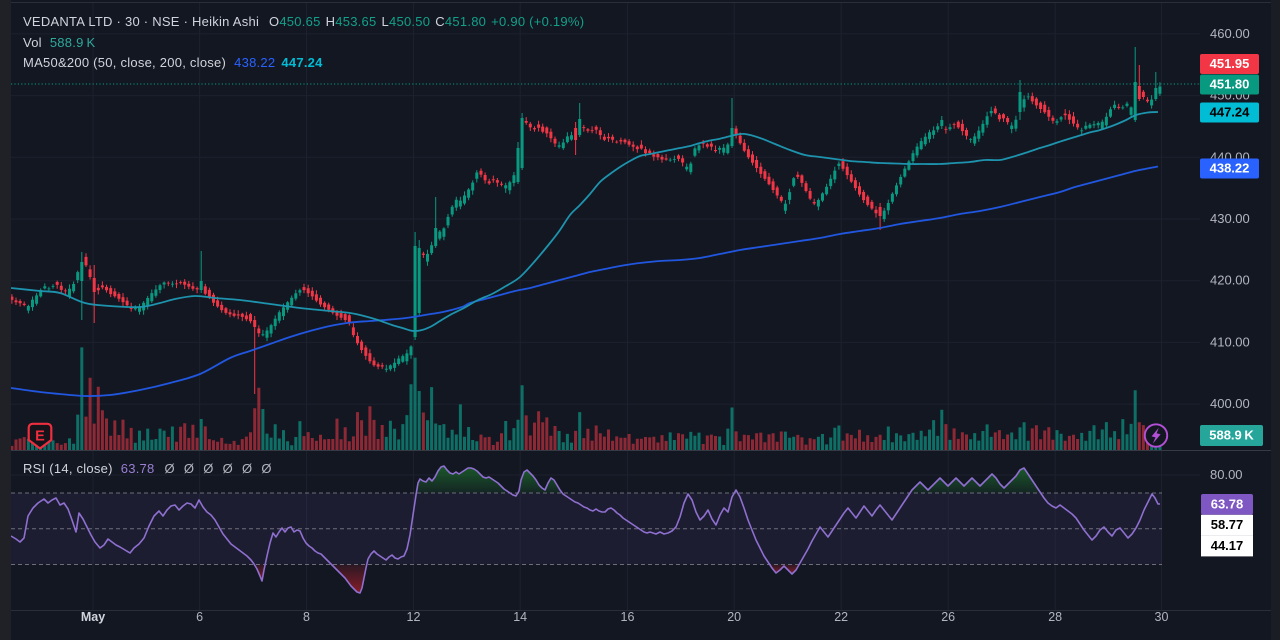 The width and height of the screenshot is (1280, 640). What do you see at coordinates (1230, 63) in the screenshot?
I see `svg-text: 451.95` at bounding box center [1230, 63].